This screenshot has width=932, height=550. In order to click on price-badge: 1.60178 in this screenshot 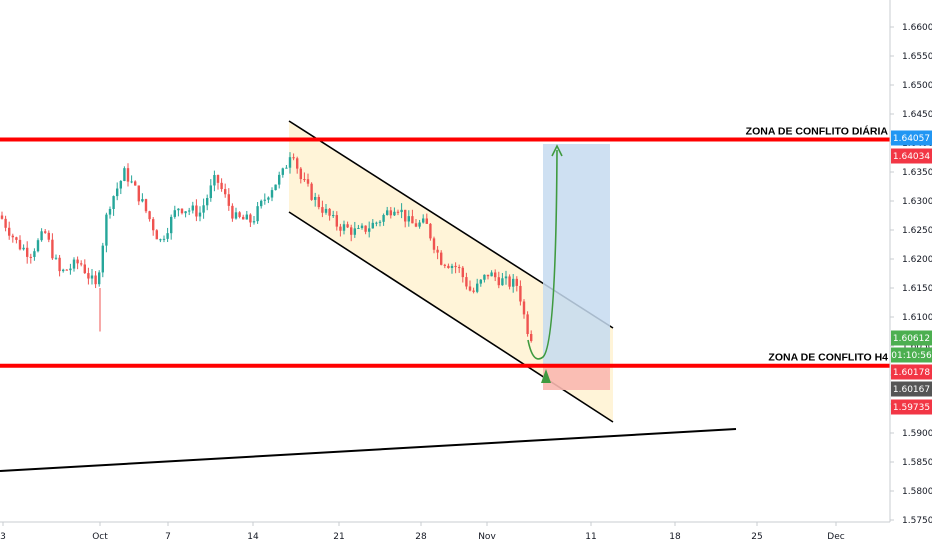, I will do `click(911, 372)`.